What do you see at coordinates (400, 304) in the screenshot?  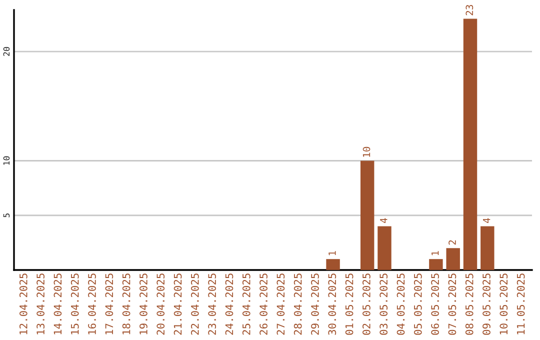 I see `x-tick-label: 04.05.2025` at bounding box center [400, 304].